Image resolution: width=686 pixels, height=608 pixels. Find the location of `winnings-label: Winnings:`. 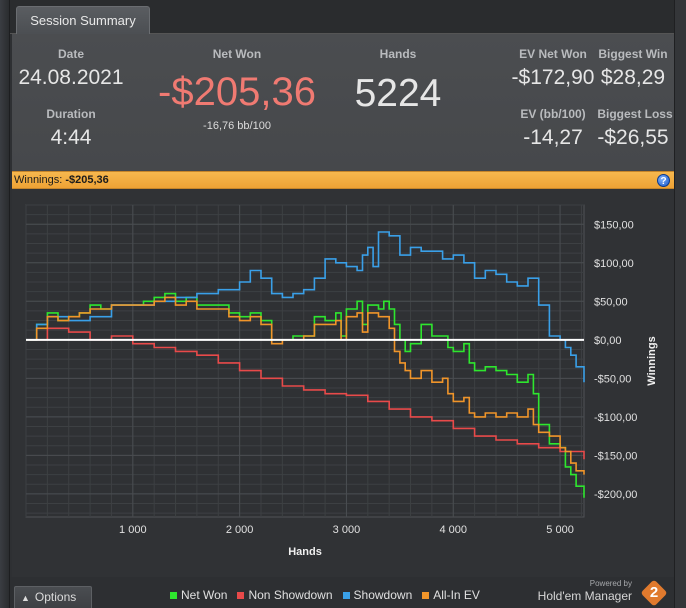

winnings-label: Winnings: is located at coordinates (38, 180).